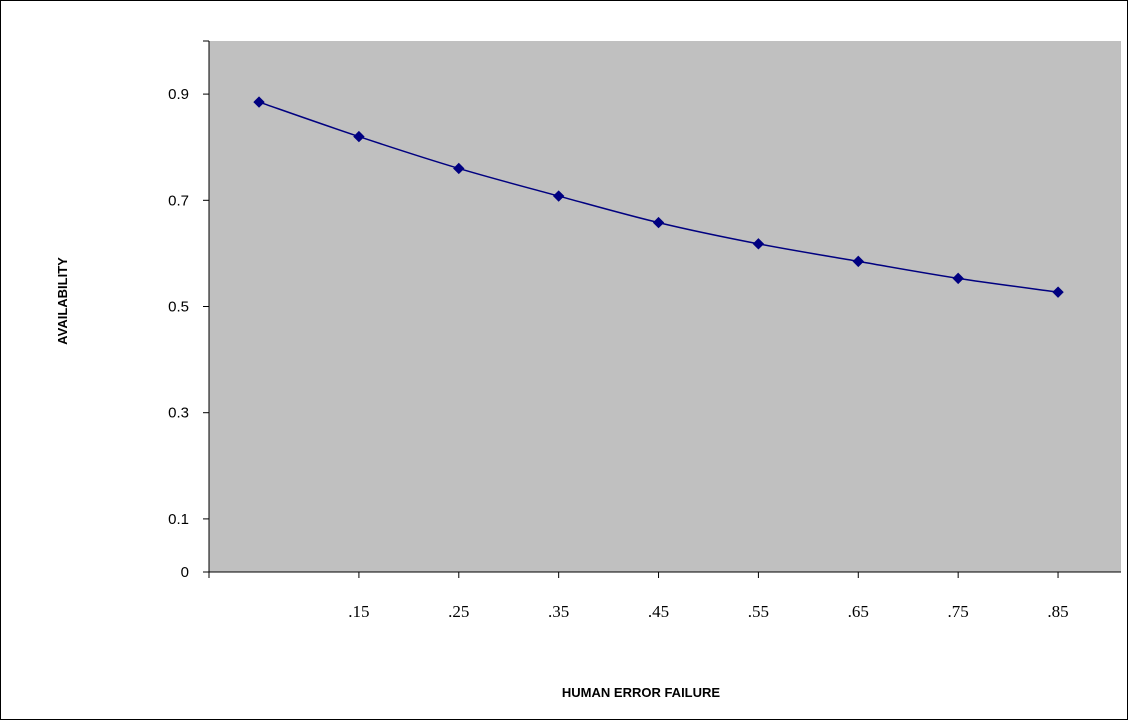  What do you see at coordinates (178, 200) in the screenshot?
I see `y-tick-label: 0.7` at bounding box center [178, 200].